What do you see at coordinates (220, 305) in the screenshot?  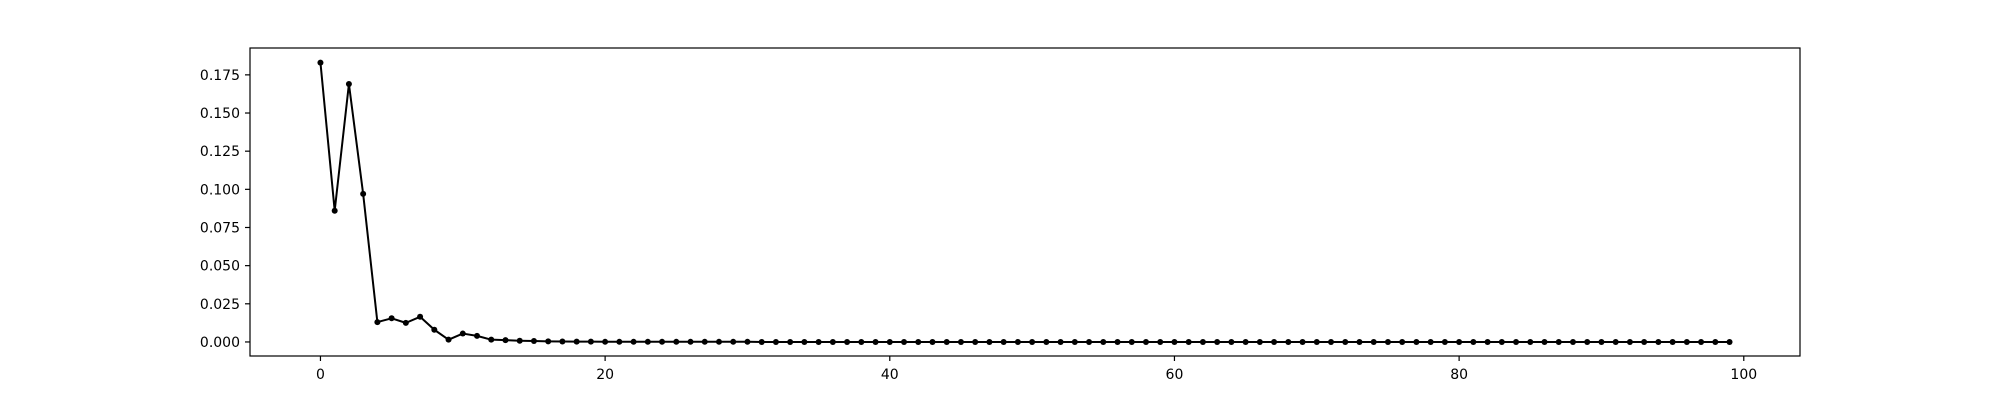 I see `y-tick-label: 0.025` at bounding box center [220, 305].